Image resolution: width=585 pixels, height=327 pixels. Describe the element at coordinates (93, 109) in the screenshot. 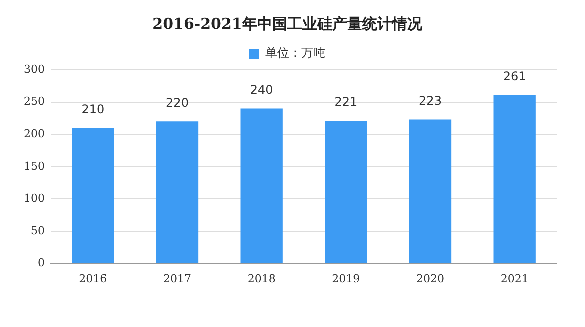

I see `data-label: 210` at that location.